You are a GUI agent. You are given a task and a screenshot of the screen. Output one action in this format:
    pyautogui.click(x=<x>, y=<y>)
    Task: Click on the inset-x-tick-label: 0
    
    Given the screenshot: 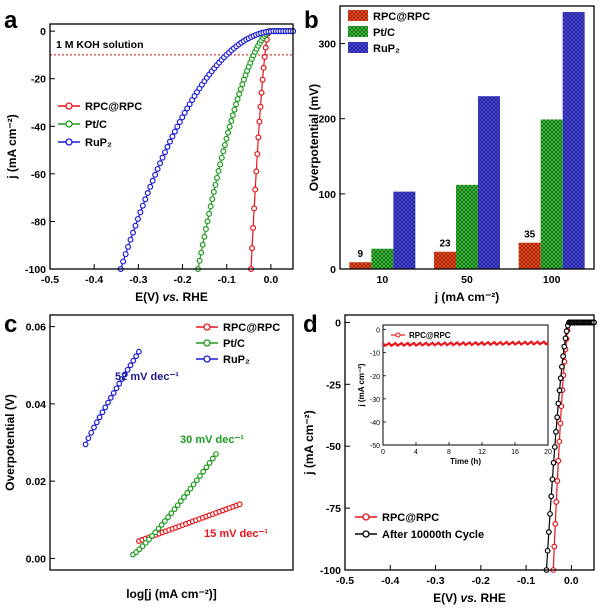 What is the action you would take?
    pyautogui.click(x=383, y=452)
    